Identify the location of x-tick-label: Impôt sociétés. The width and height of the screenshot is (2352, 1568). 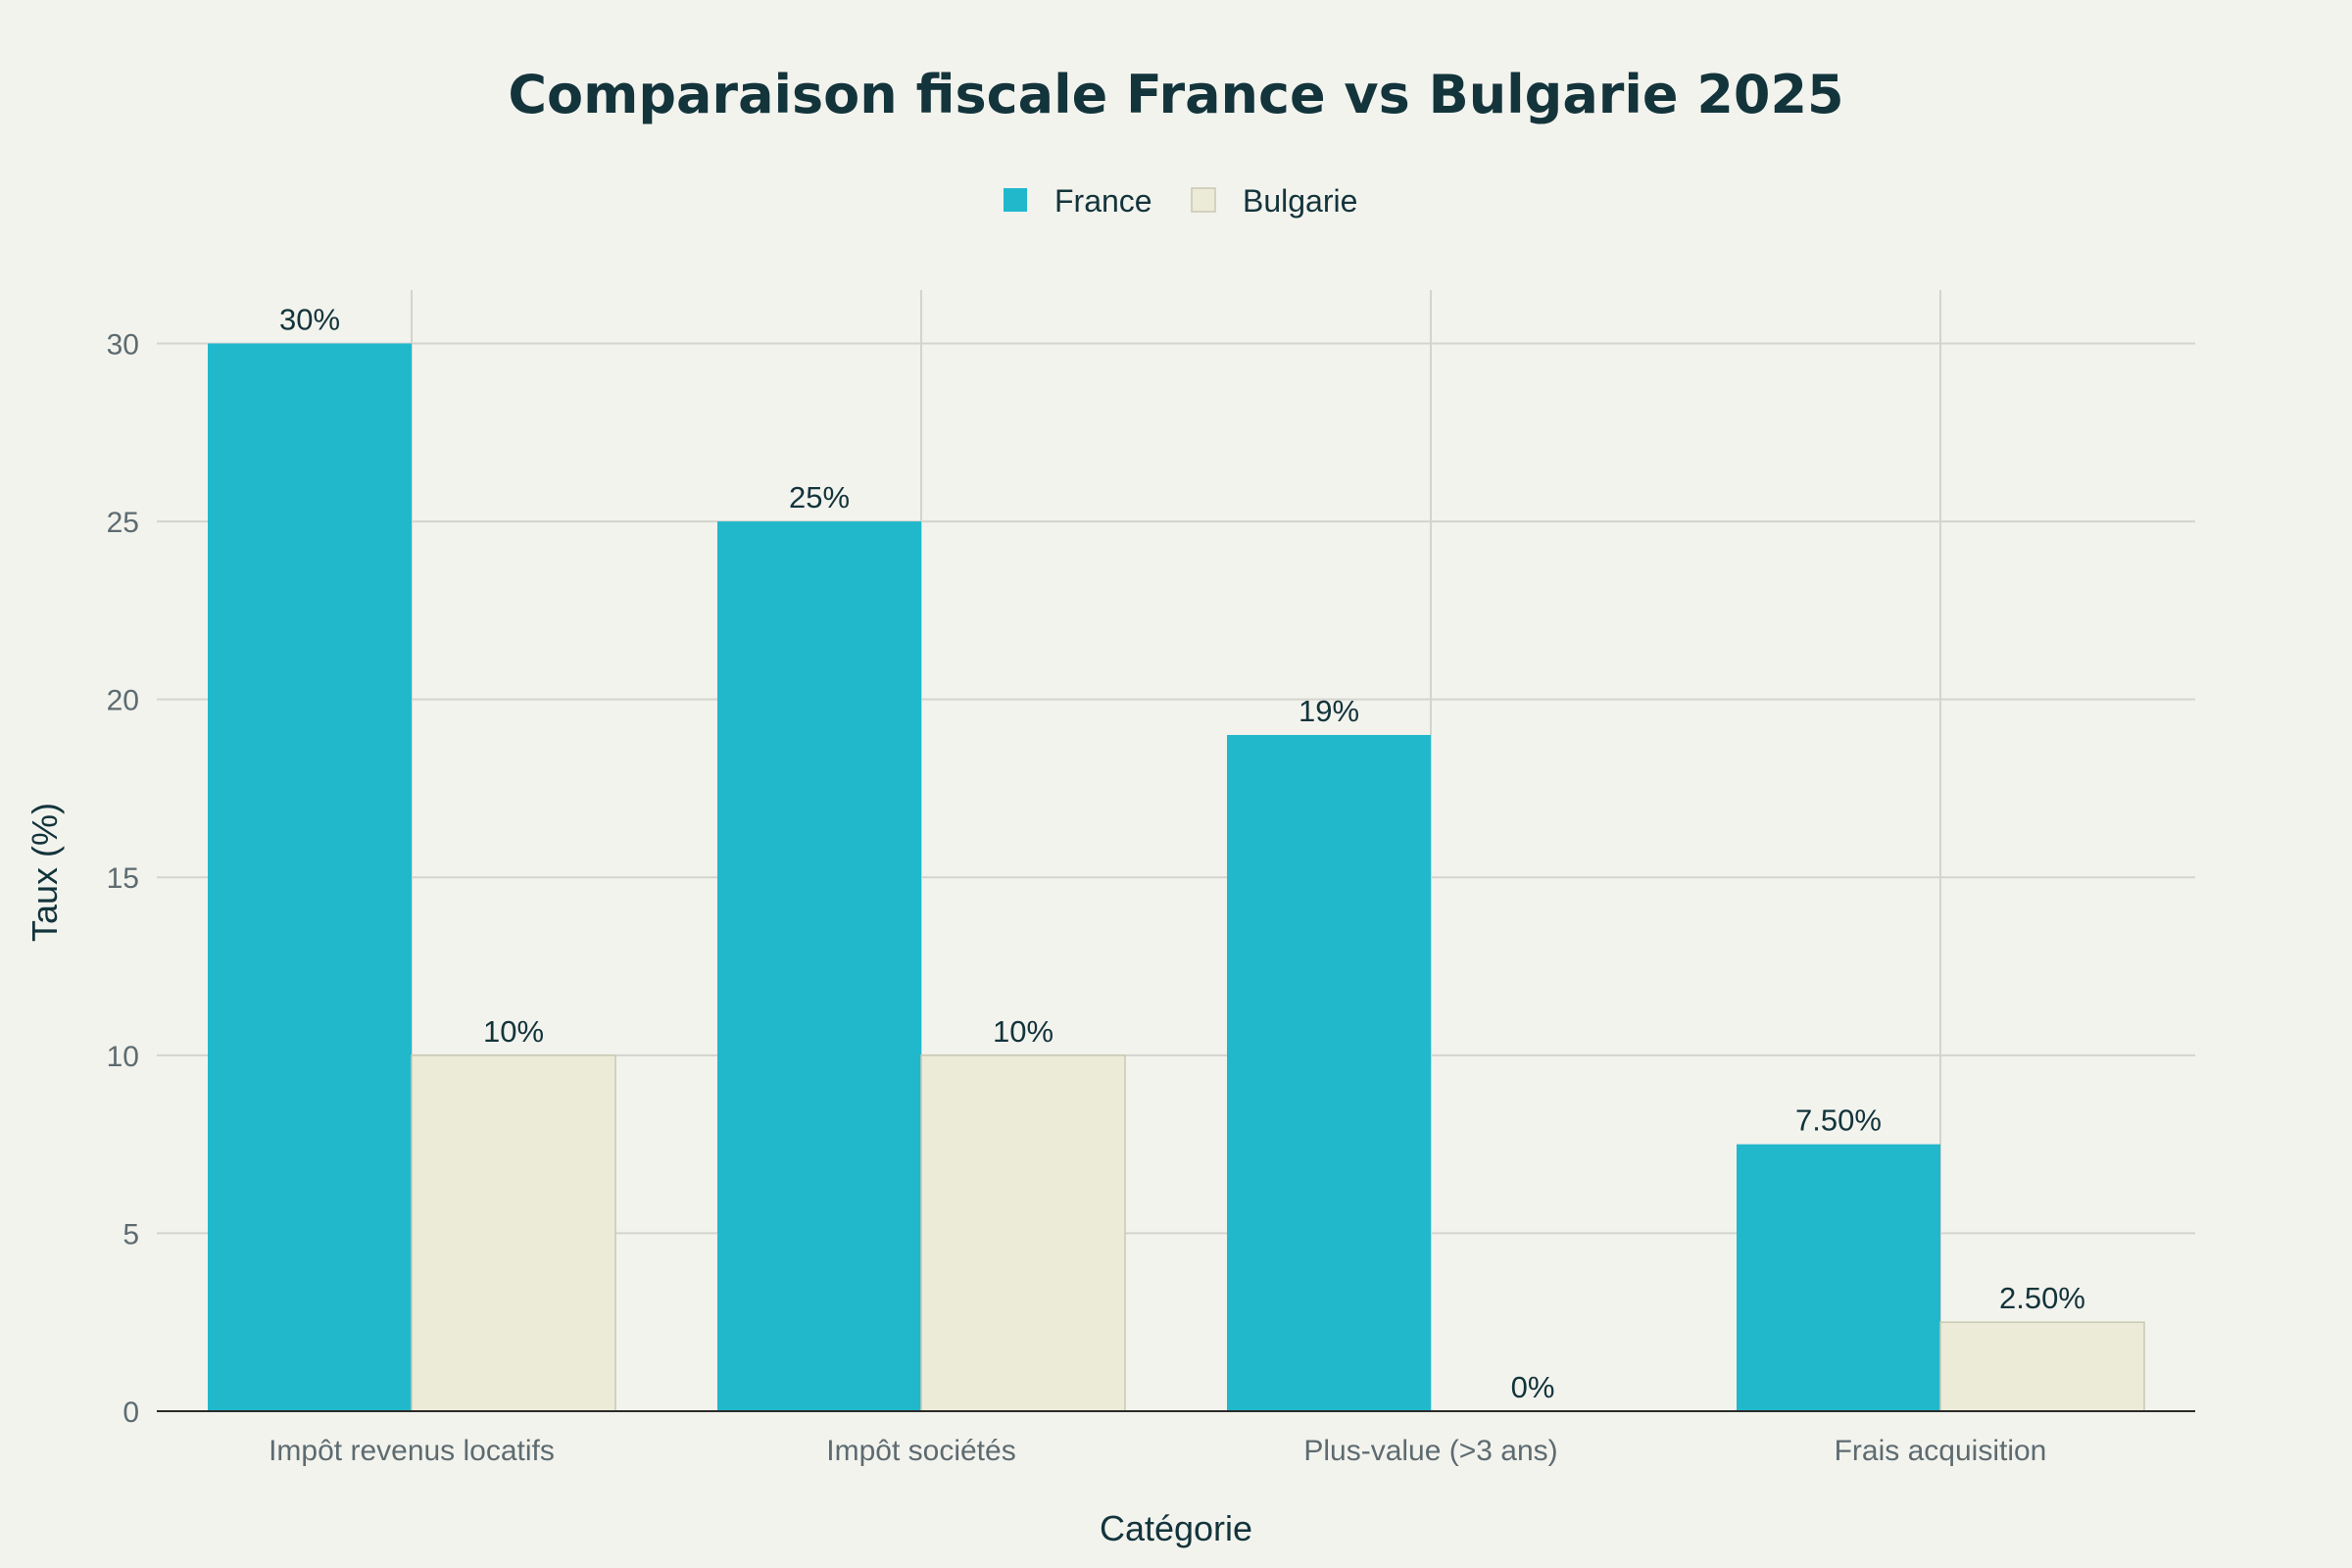
(920, 1451).